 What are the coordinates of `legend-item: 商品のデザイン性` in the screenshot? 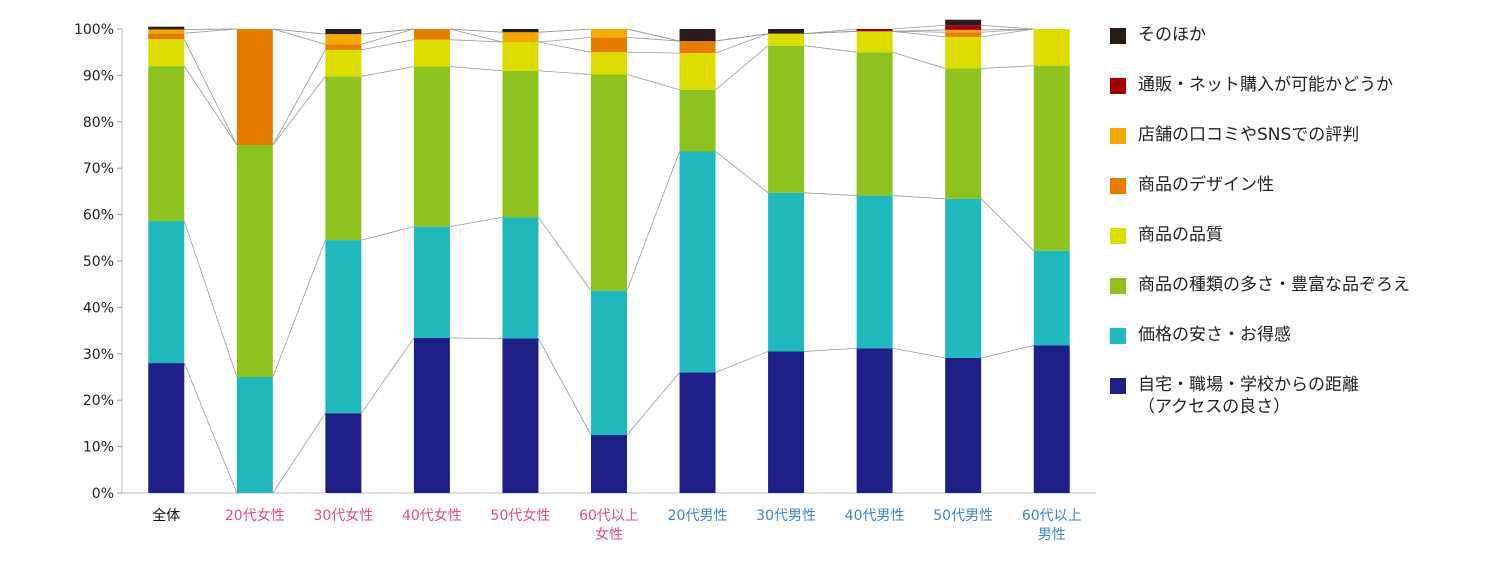 It's located at (1302, 199).